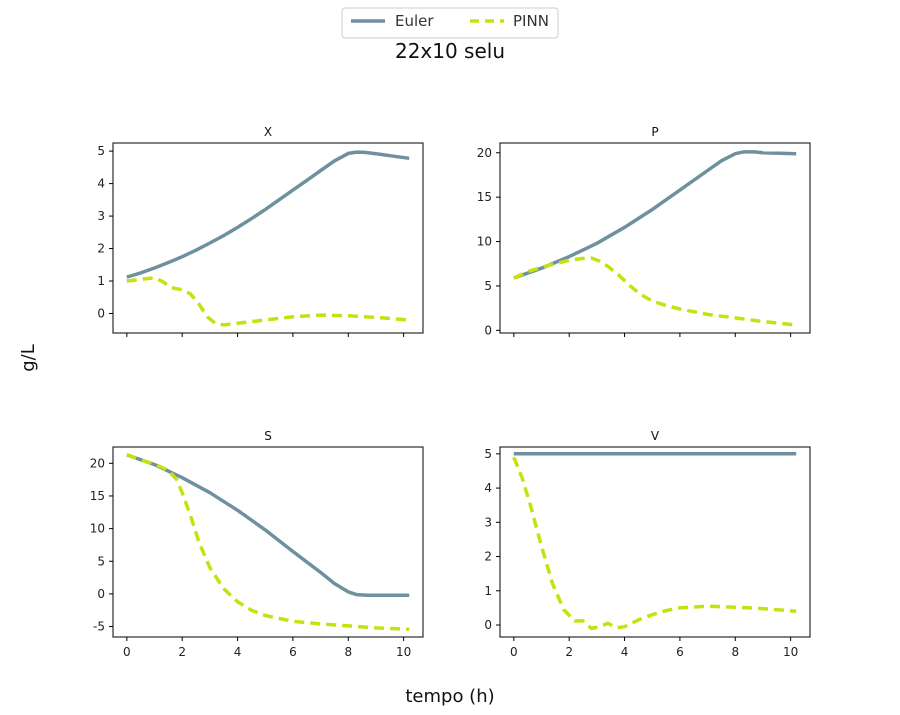 This screenshot has width=900, height=715. I want to click on subplot-title-p: P, so click(654, 132).